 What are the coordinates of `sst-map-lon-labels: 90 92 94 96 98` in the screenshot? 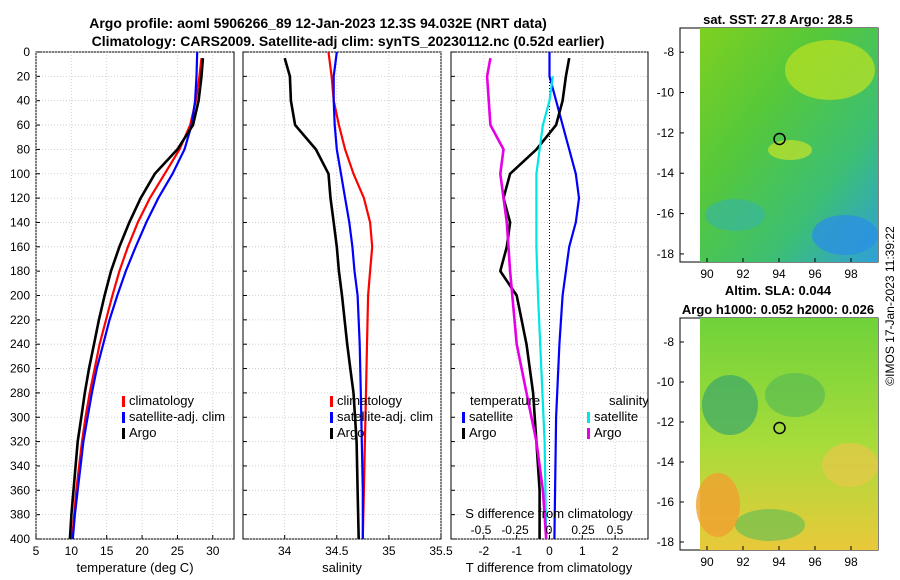 It's located at (779, 269).